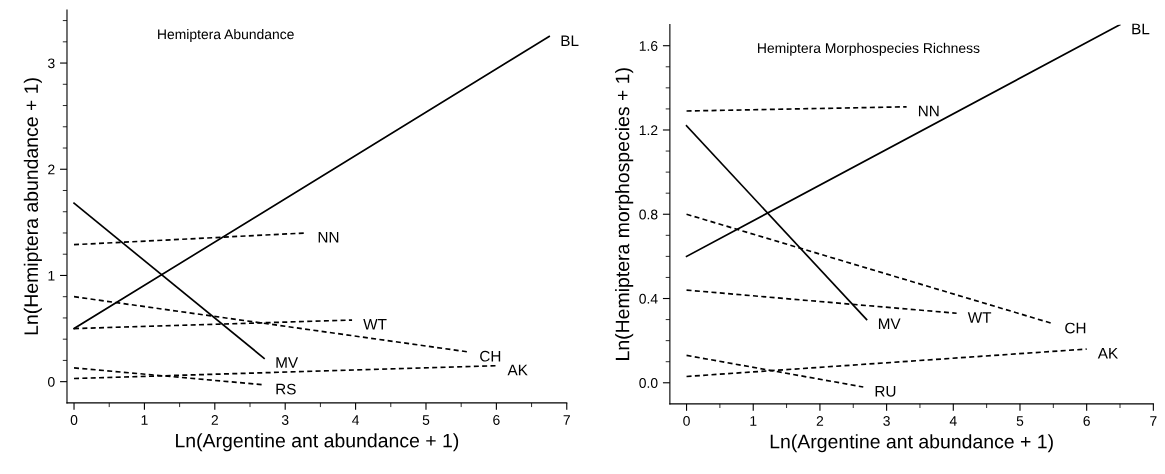  What do you see at coordinates (885, 391) in the screenshot?
I see `series-label: RU` at bounding box center [885, 391].